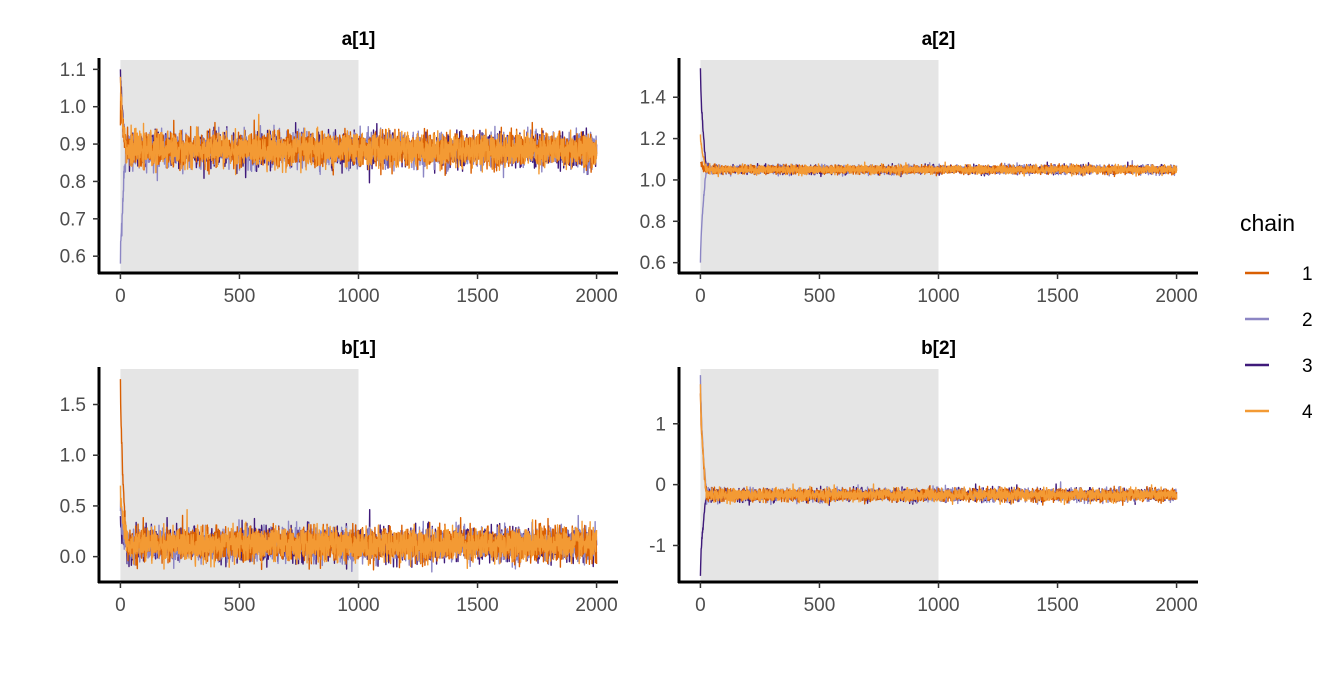 The image size is (1344, 677). Describe the element at coordinates (358, 348) in the screenshot. I see `panel-title: b[1]` at that location.